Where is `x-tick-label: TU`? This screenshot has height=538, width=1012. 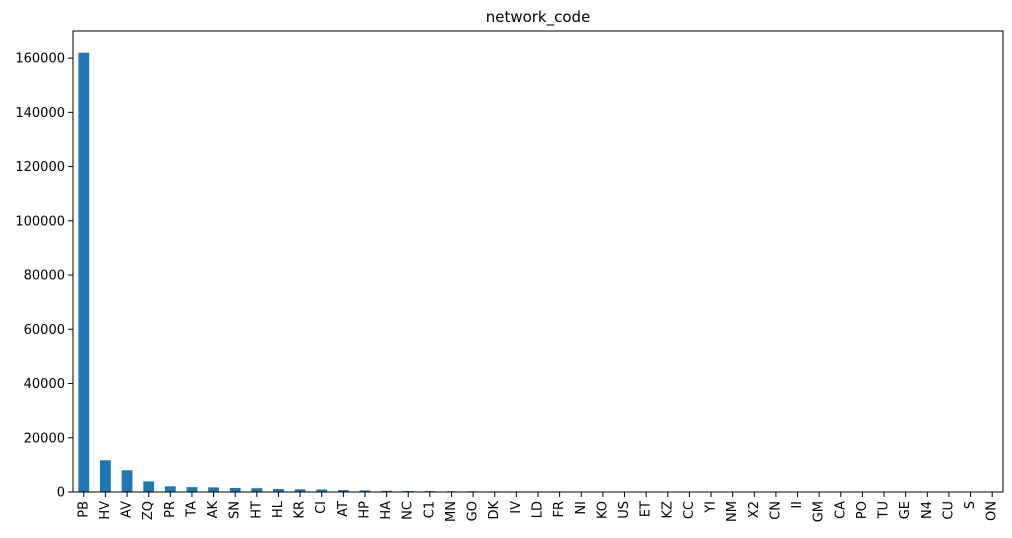 x-tick-label: TU is located at coordinates (884, 510).